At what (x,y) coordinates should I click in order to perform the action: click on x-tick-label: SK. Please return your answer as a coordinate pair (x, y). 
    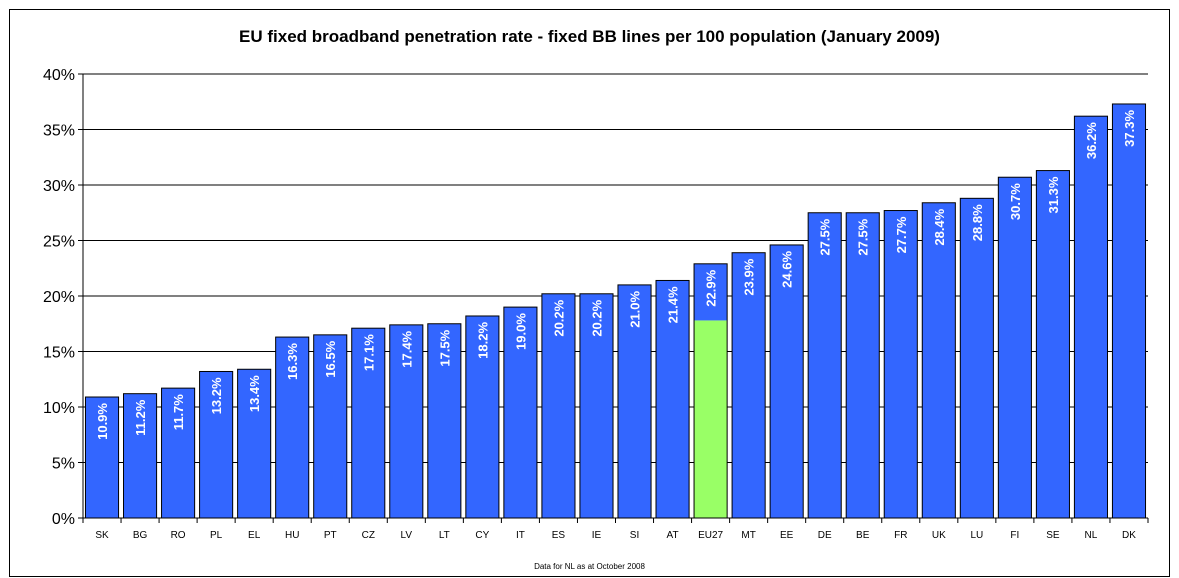
    Looking at the image, I should click on (102, 535).